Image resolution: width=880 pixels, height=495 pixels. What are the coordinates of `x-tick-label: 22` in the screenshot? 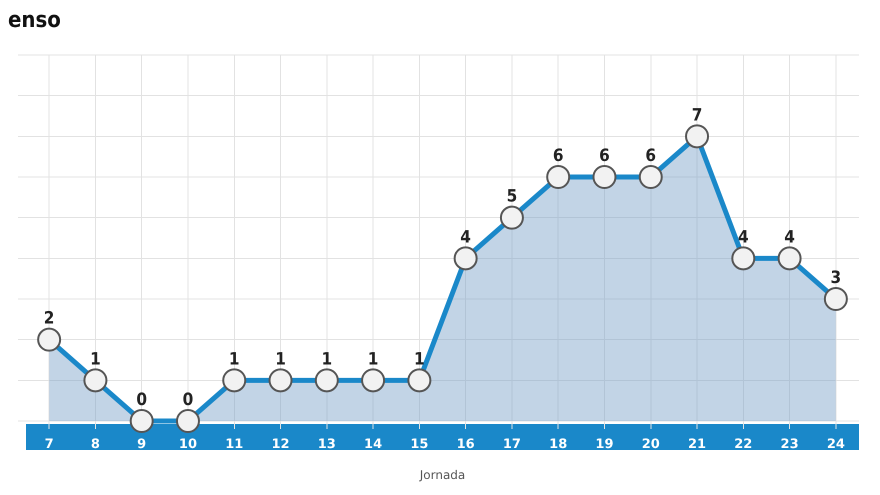 It's located at (743, 444).